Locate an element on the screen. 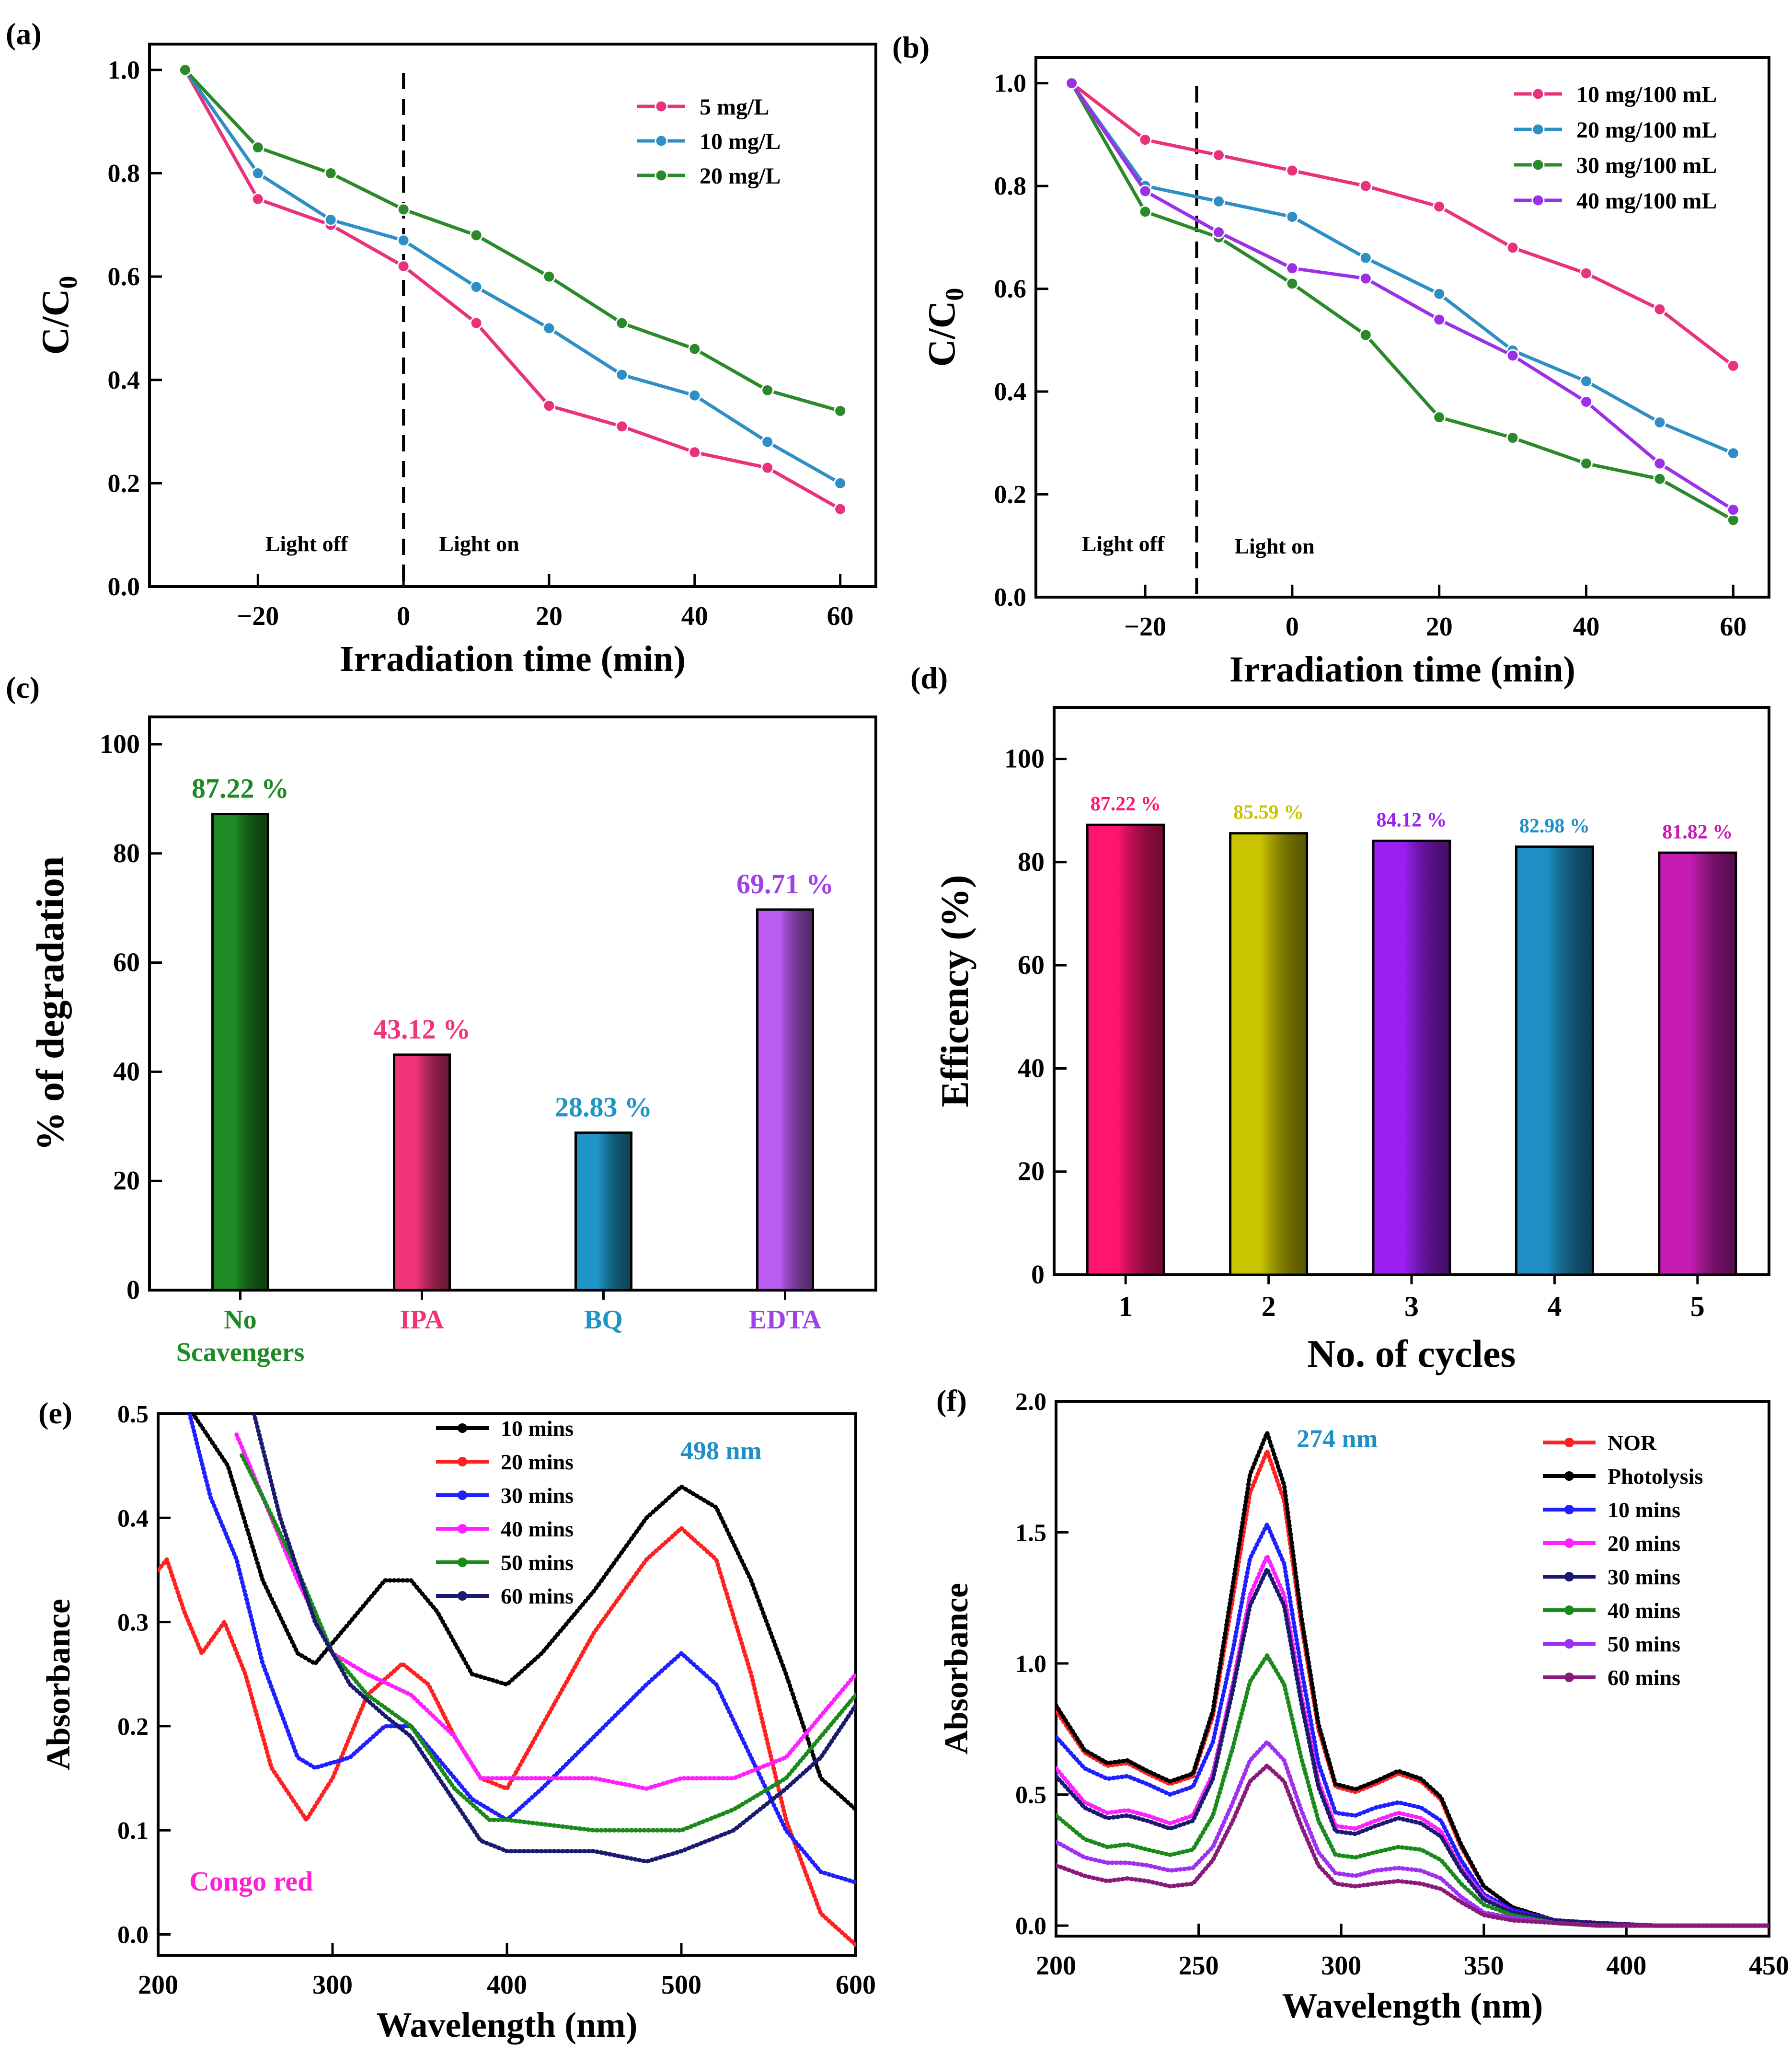 This screenshot has height=2054, width=1792. panel-e-peak-annotation: 498 nm is located at coordinates (721, 1451).